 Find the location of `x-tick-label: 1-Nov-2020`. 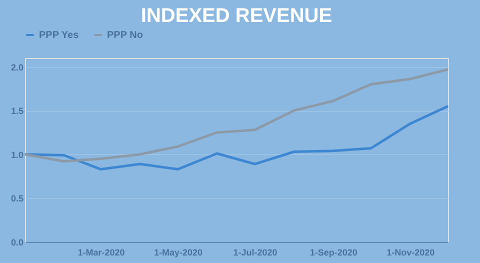

x-tick-label: 1-Nov-2020 is located at coordinates (410, 253).